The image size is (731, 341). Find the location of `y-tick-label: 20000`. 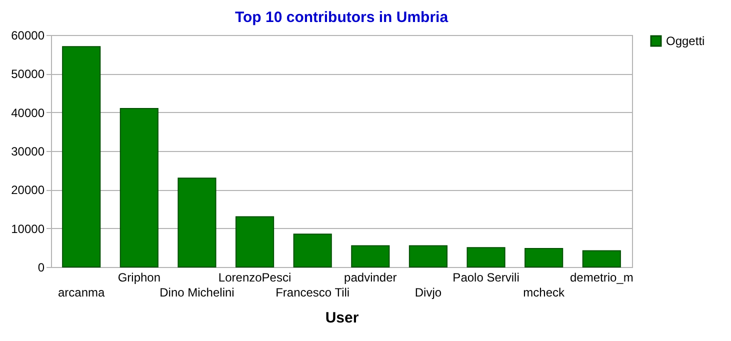

y-tick-label: 20000 is located at coordinates (28, 190).